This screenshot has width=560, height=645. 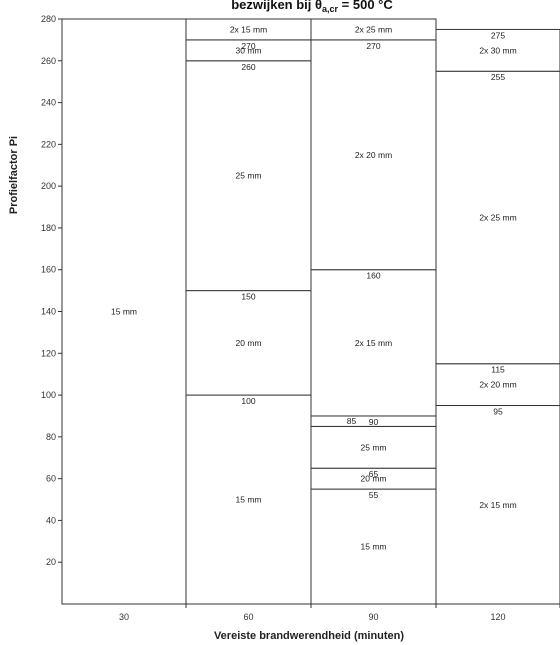 What do you see at coordinates (48, 61) in the screenshot?
I see `y-tick-label: 260` at bounding box center [48, 61].